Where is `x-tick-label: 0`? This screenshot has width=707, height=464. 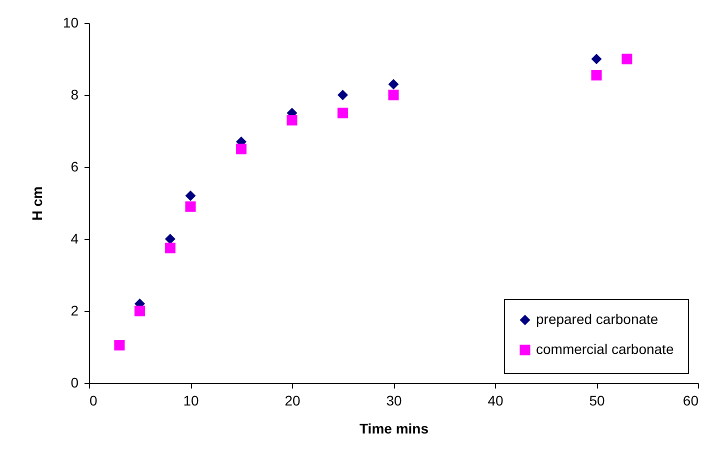
x-tick-label: 0 is located at coordinates (94, 400).